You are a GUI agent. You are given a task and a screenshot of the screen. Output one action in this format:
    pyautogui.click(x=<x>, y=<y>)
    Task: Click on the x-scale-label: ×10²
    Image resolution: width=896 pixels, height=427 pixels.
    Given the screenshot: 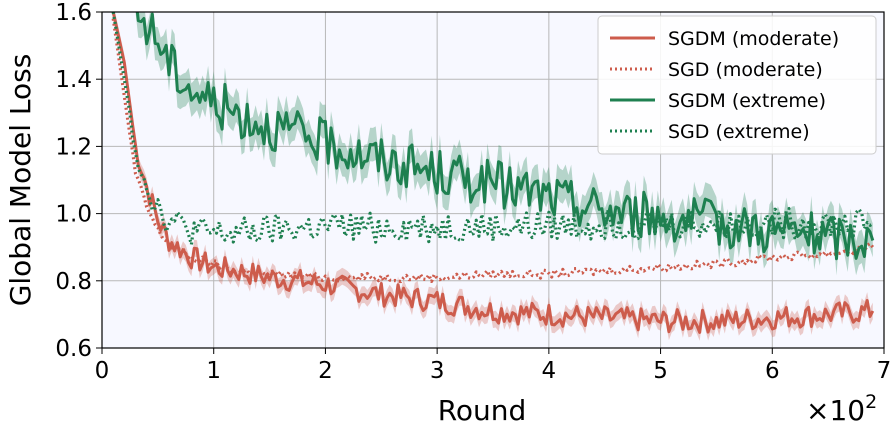 What is the action you would take?
    pyautogui.click(x=841, y=409)
    